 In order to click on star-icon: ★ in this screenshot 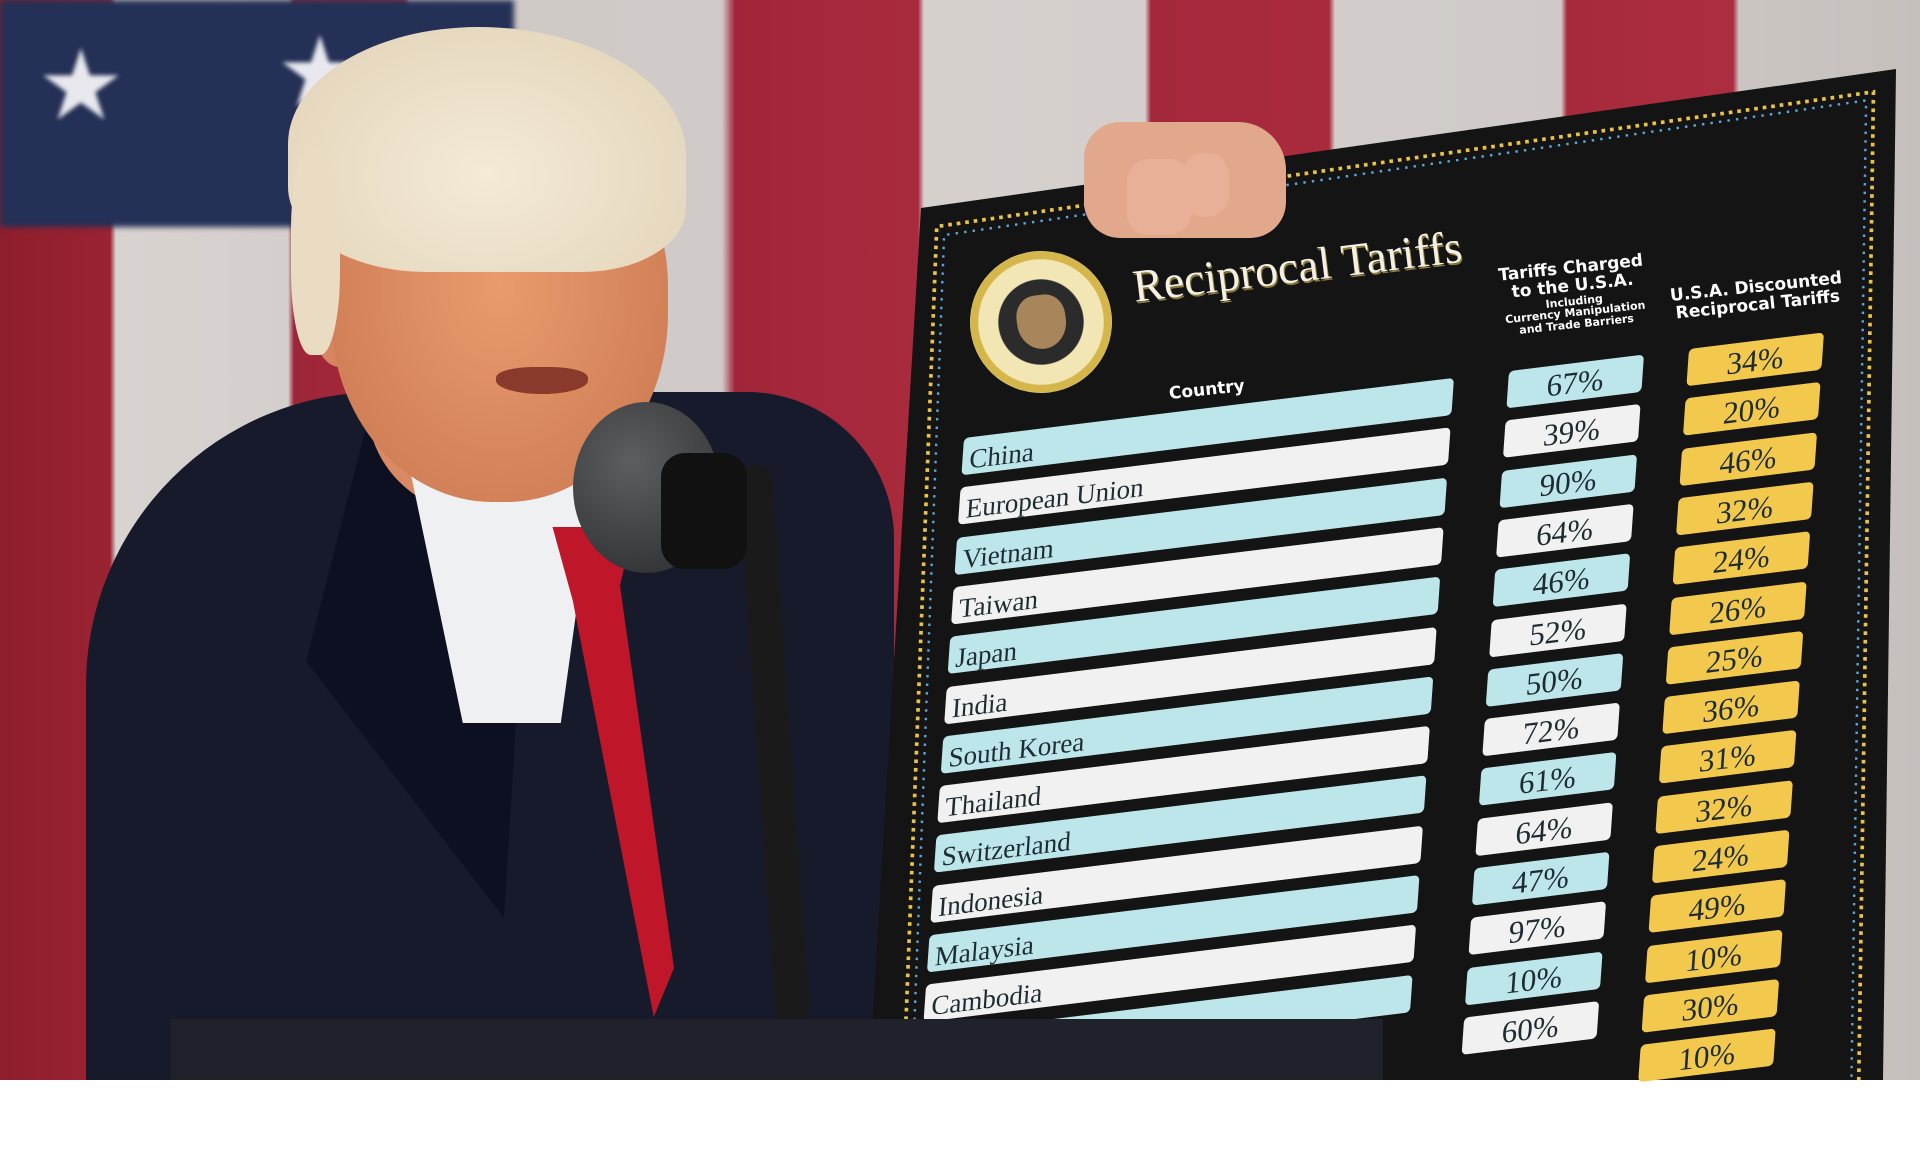, I will do `click(81, 86)`.